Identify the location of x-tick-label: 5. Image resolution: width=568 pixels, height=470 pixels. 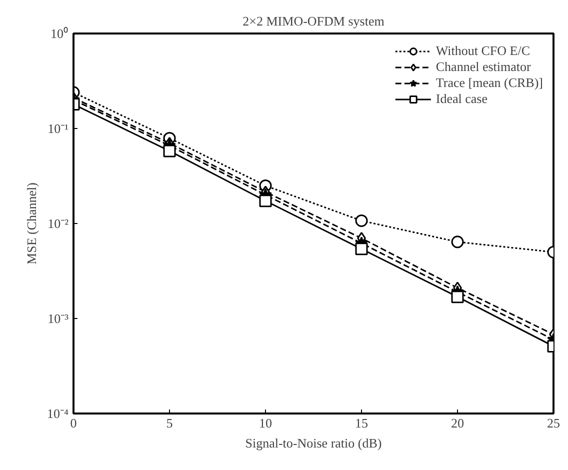
(169, 423).